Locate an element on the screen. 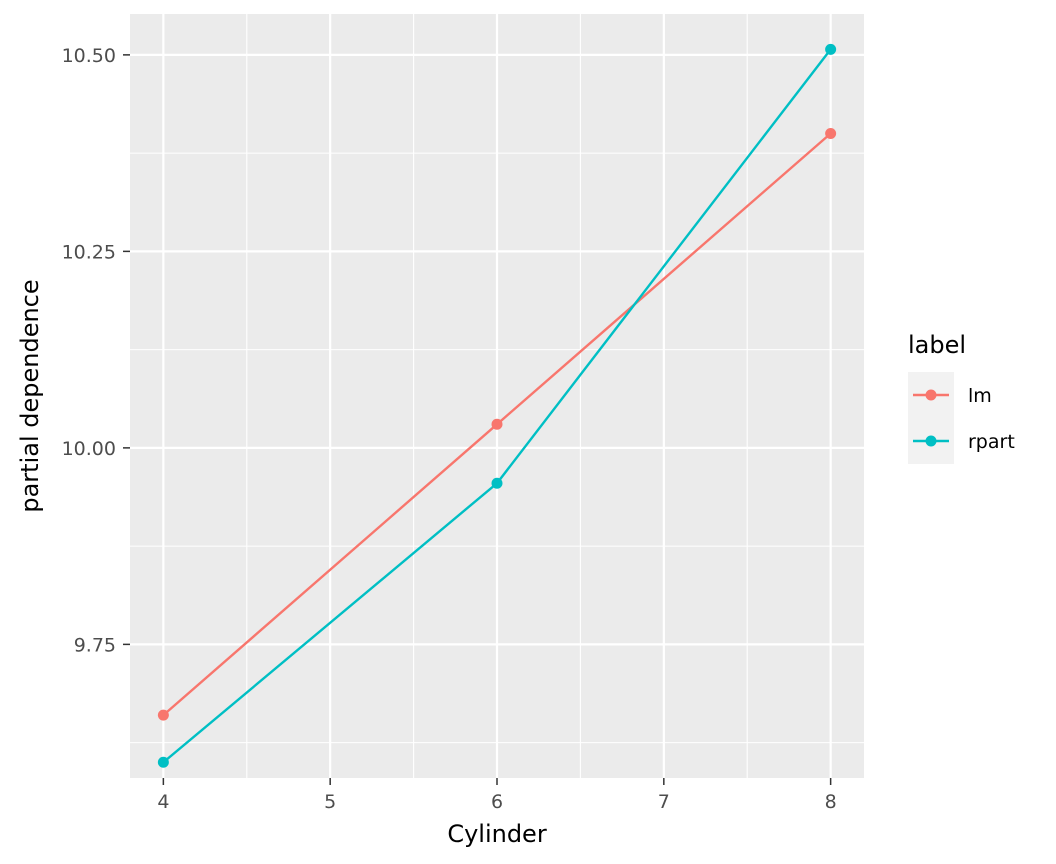 This screenshot has height=864, width=1056. y-tick-label: 10.25 is located at coordinates (89, 252).